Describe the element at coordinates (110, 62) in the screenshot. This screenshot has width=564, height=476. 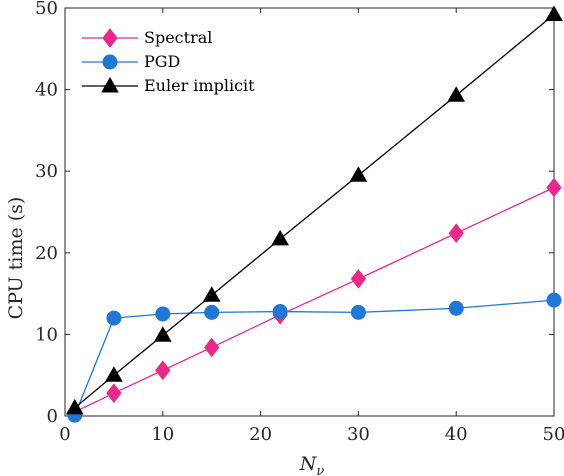
I see `legend-marker-pgd` at that location.